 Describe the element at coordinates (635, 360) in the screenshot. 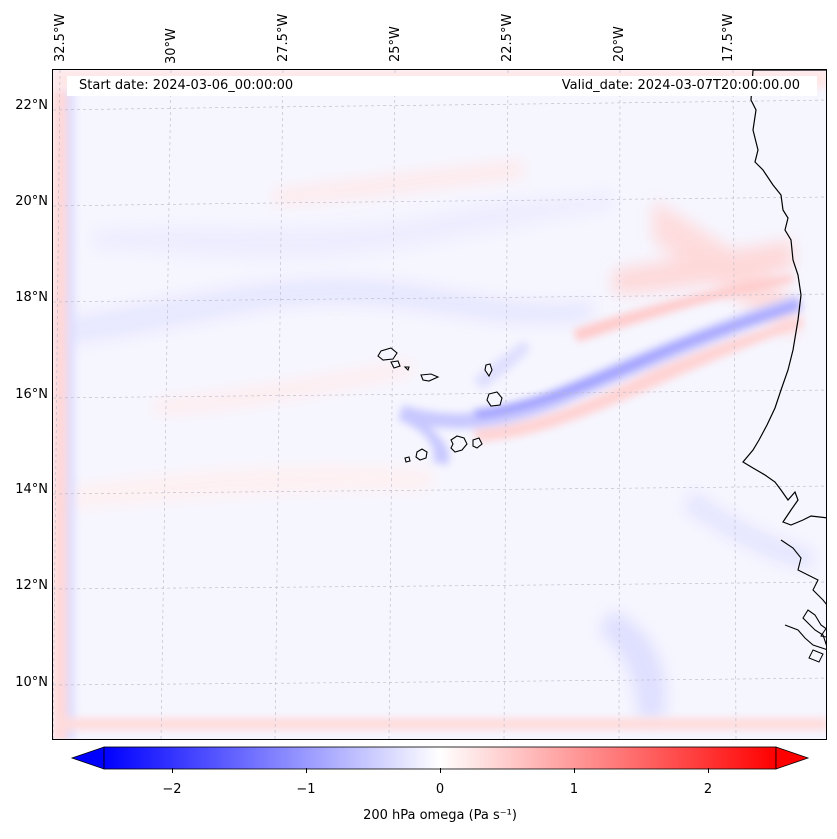

I see `descent-jet-core` at that location.